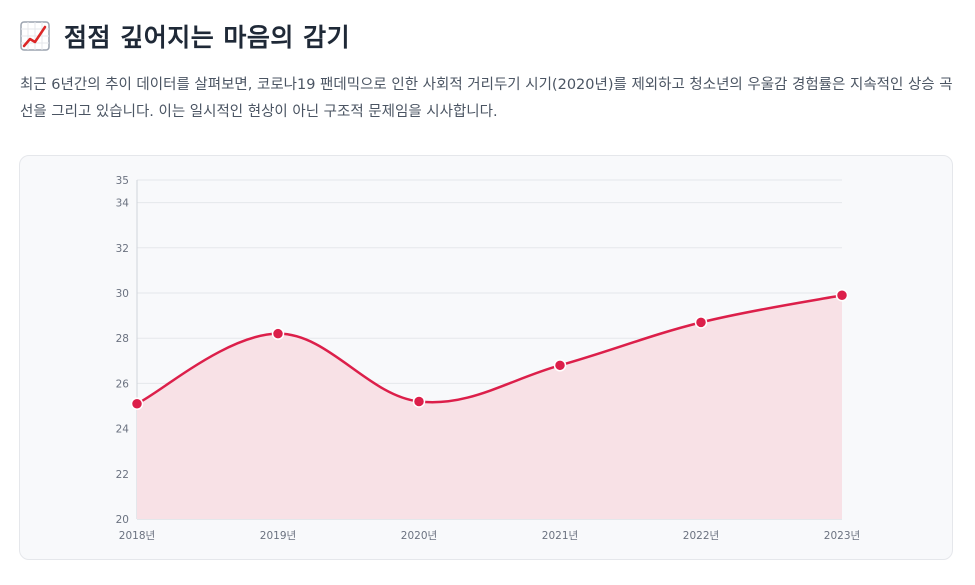  I want to click on x-tick-label: 2020년, so click(419, 536).